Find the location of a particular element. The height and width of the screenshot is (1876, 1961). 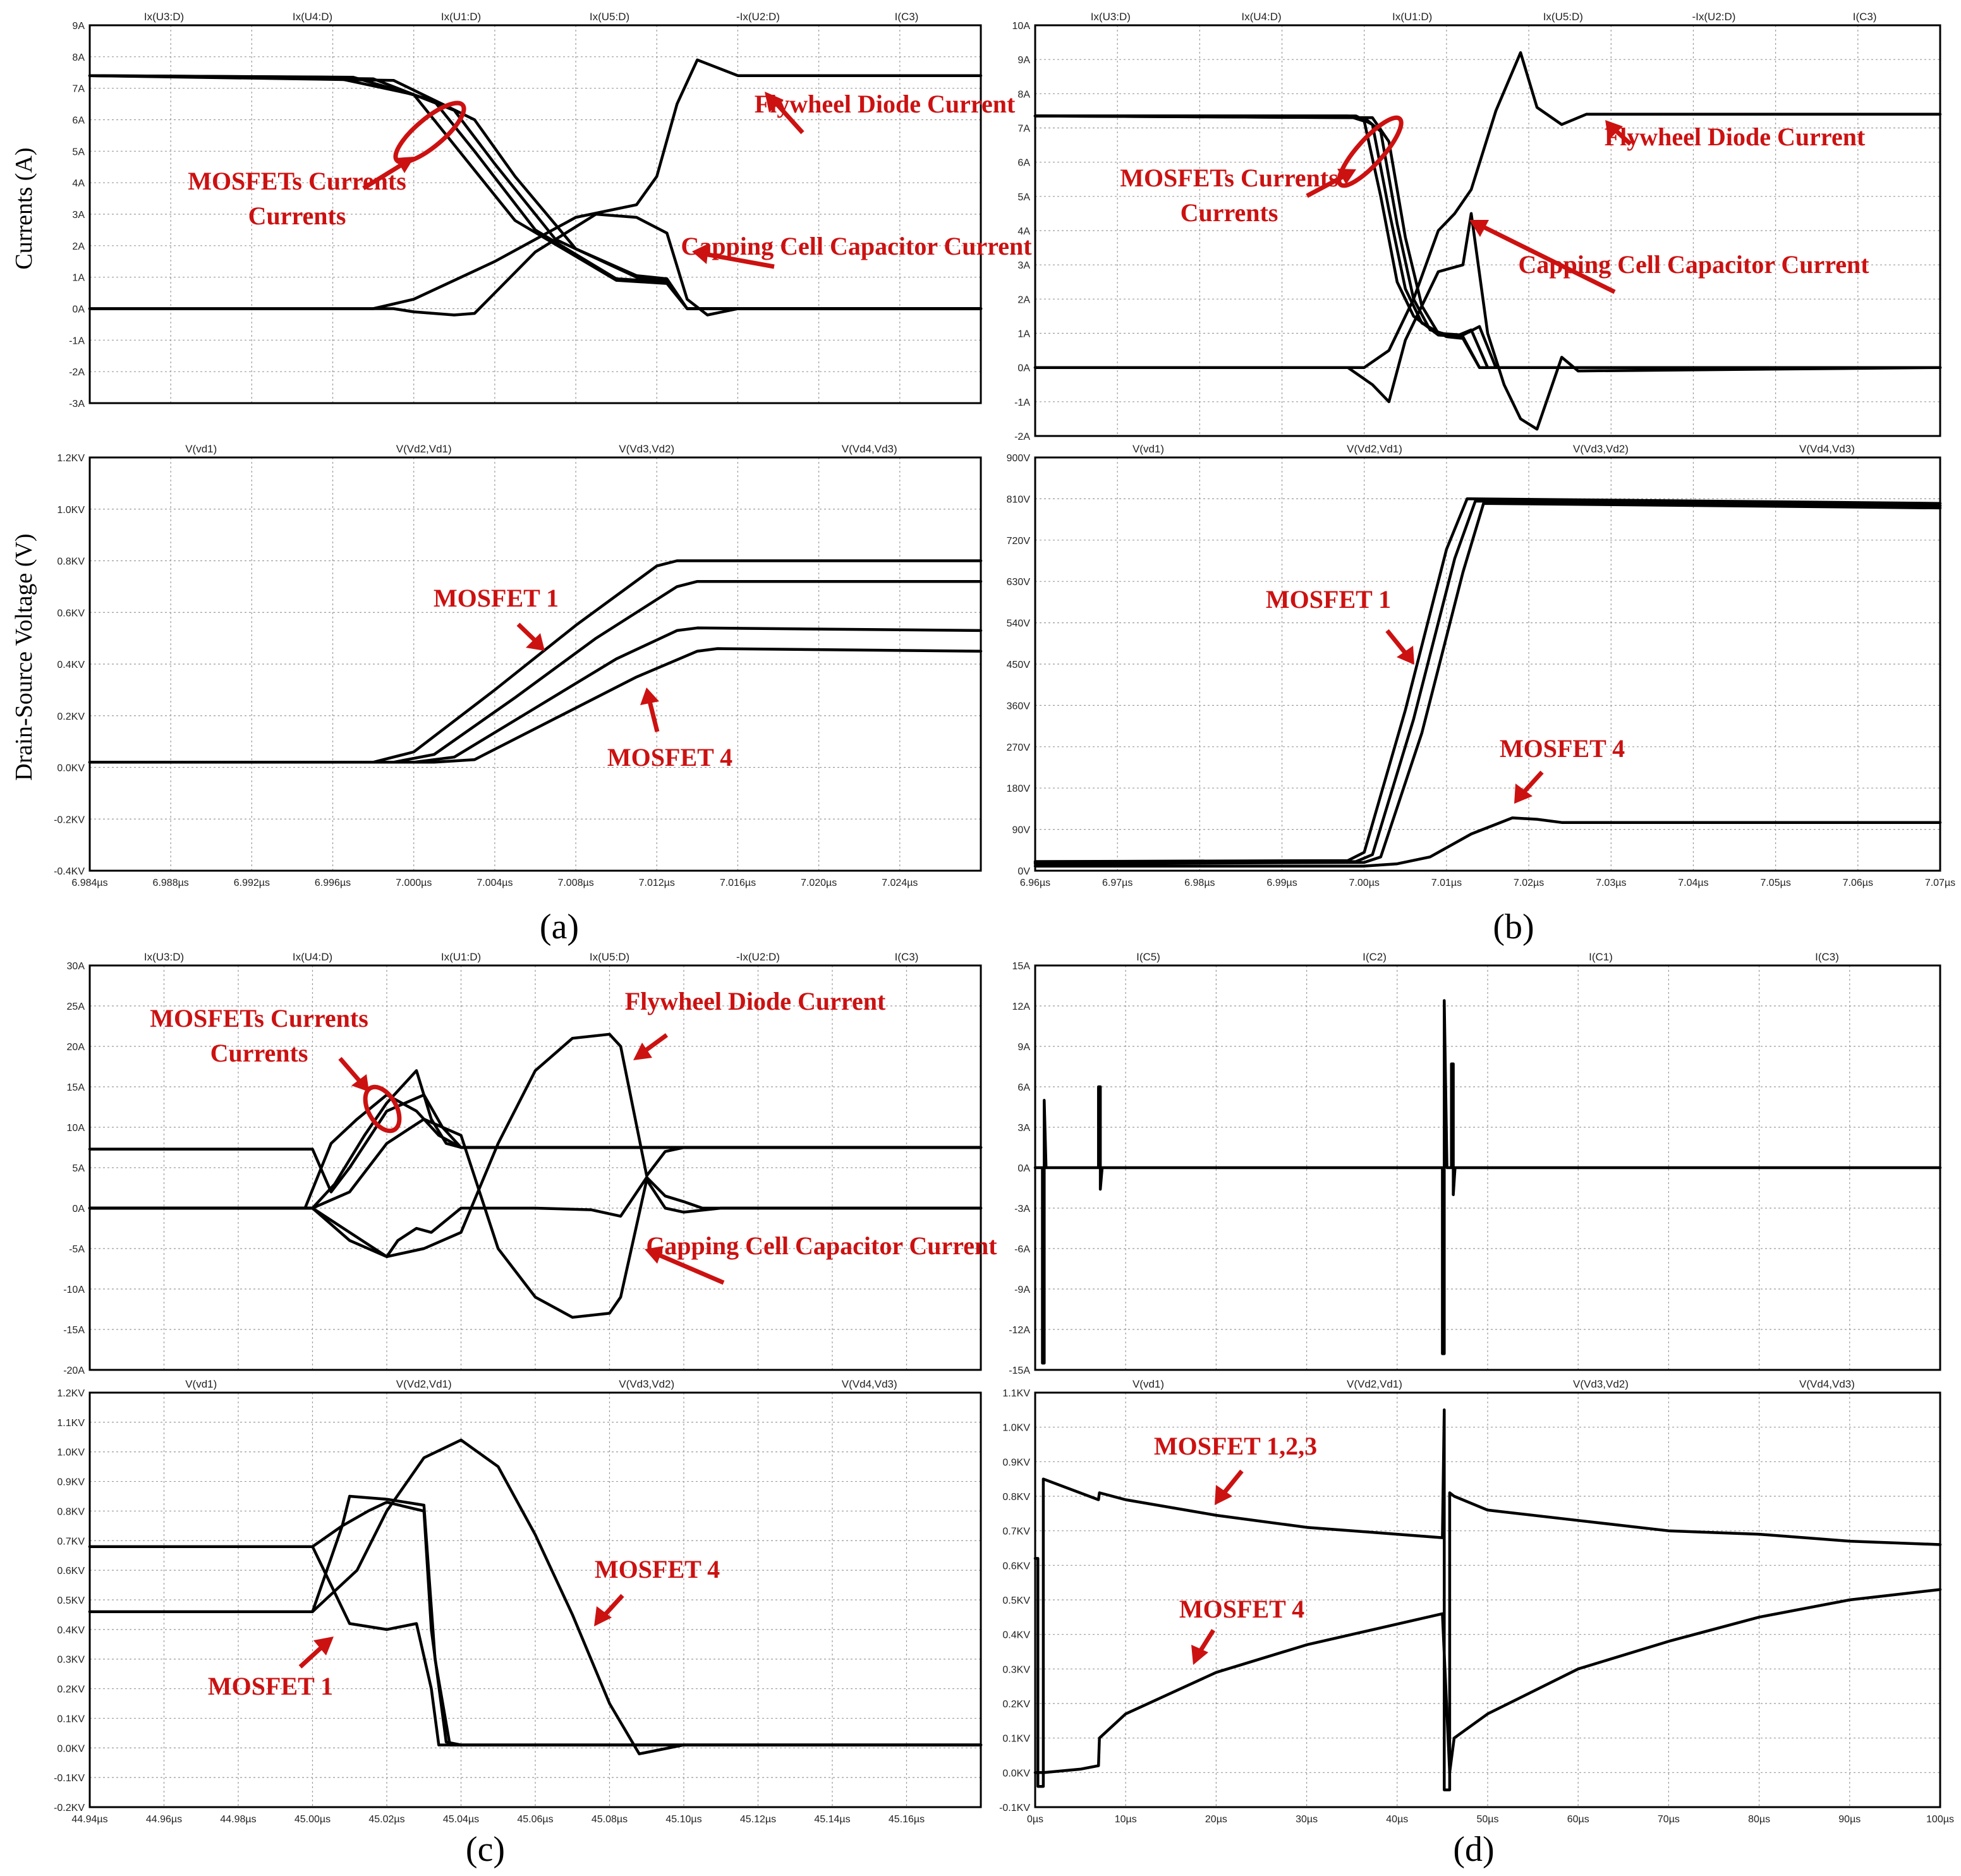

y-tick-label: 0.9KV is located at coordinates (71, 1482).